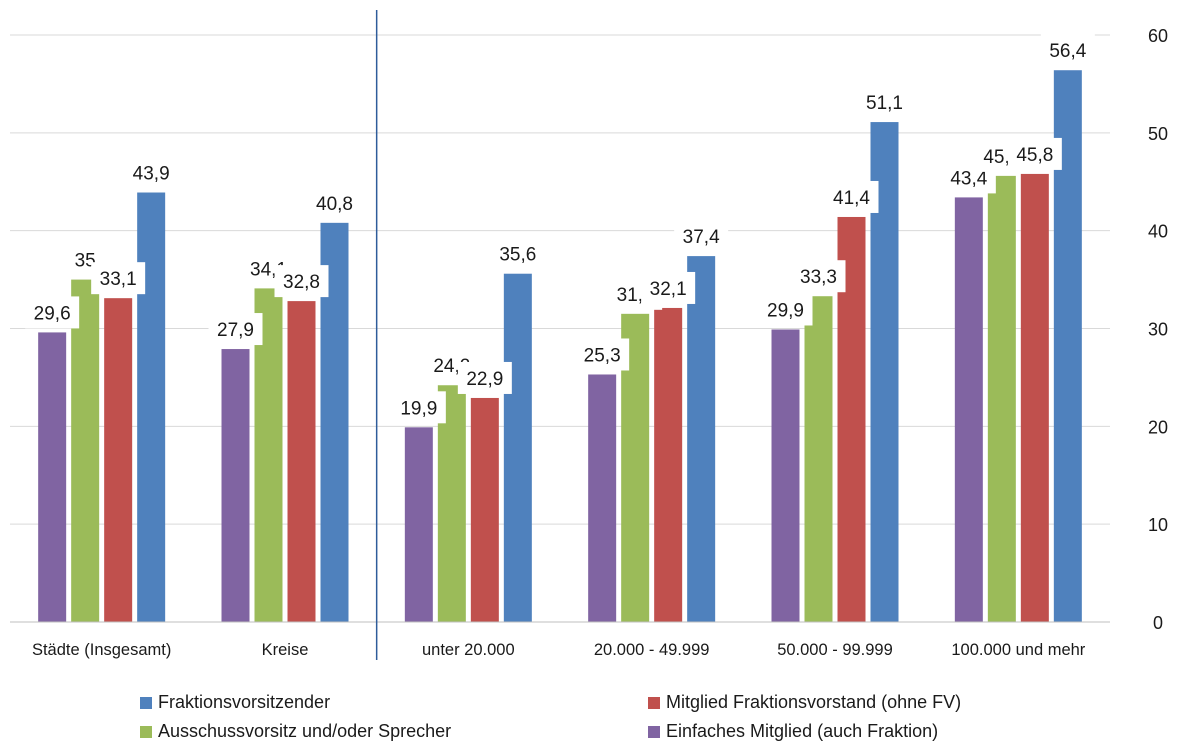 This screenshot has height=751, width=1191. I want to click on legend-item: Ausschussvorsitz und/oder Sprecher, so click(394, 731).